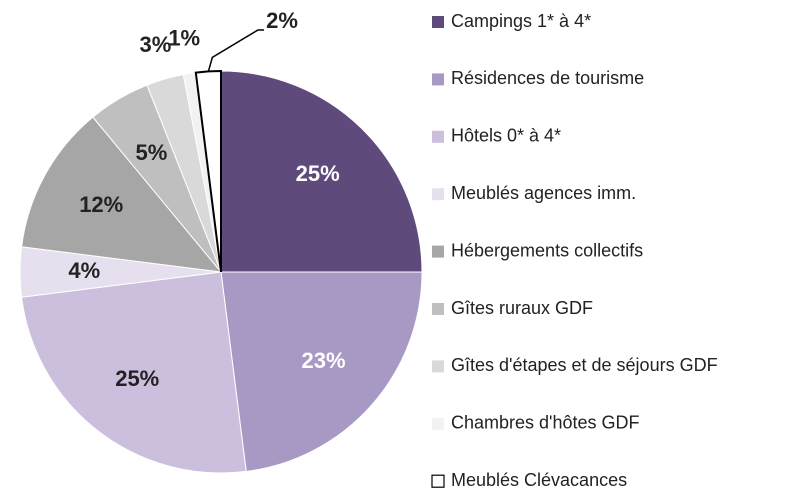 This screenshot has height=488, width=809. What do you see at coordinates (84, 270) in the screenshot?
I see `data-label: 4%` at bounding box center [84, 270].